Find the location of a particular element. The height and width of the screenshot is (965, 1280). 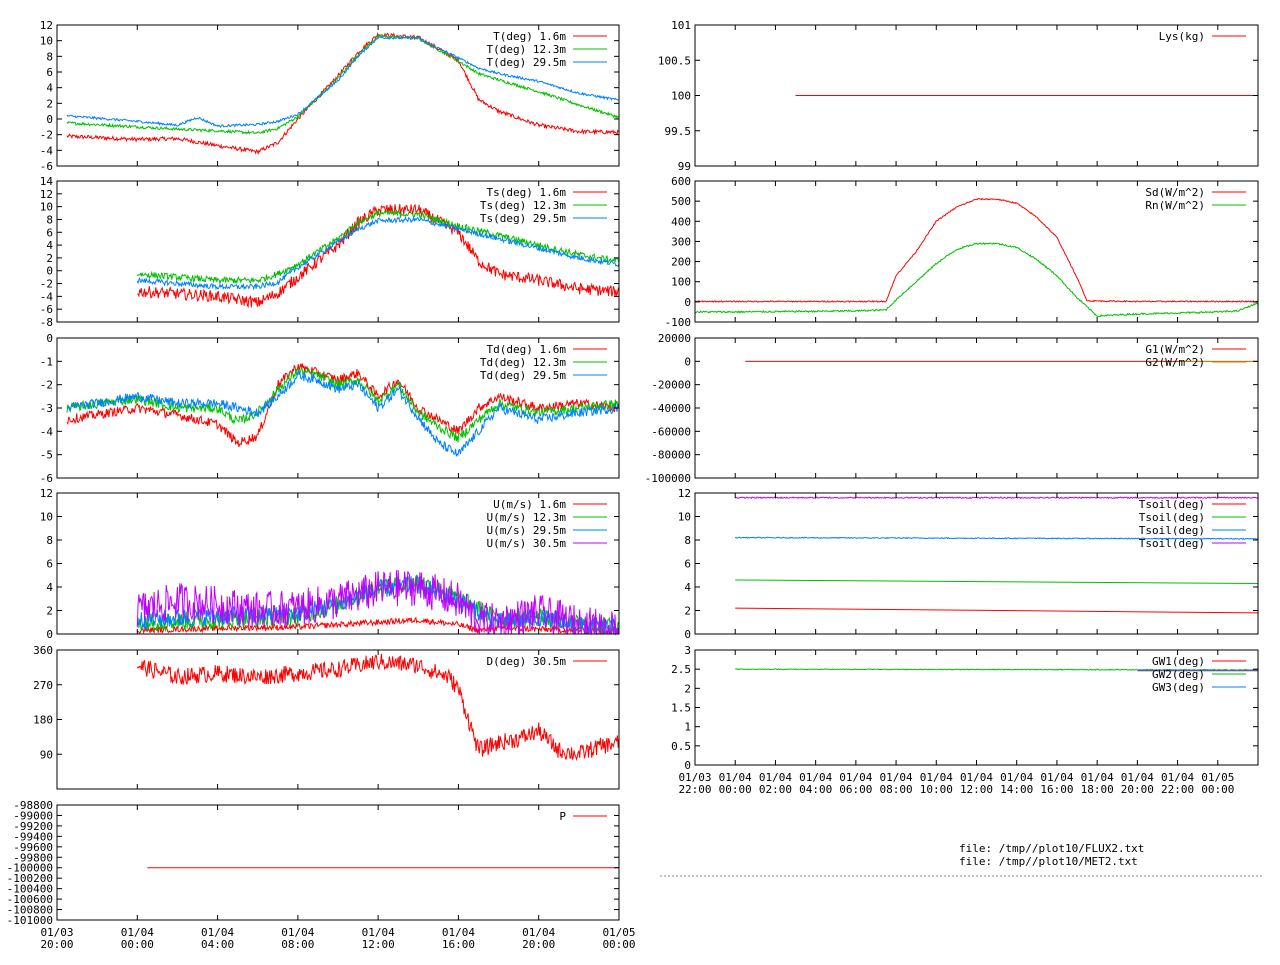

y-tick-label: -100000 is located at coordinates (668, 478).